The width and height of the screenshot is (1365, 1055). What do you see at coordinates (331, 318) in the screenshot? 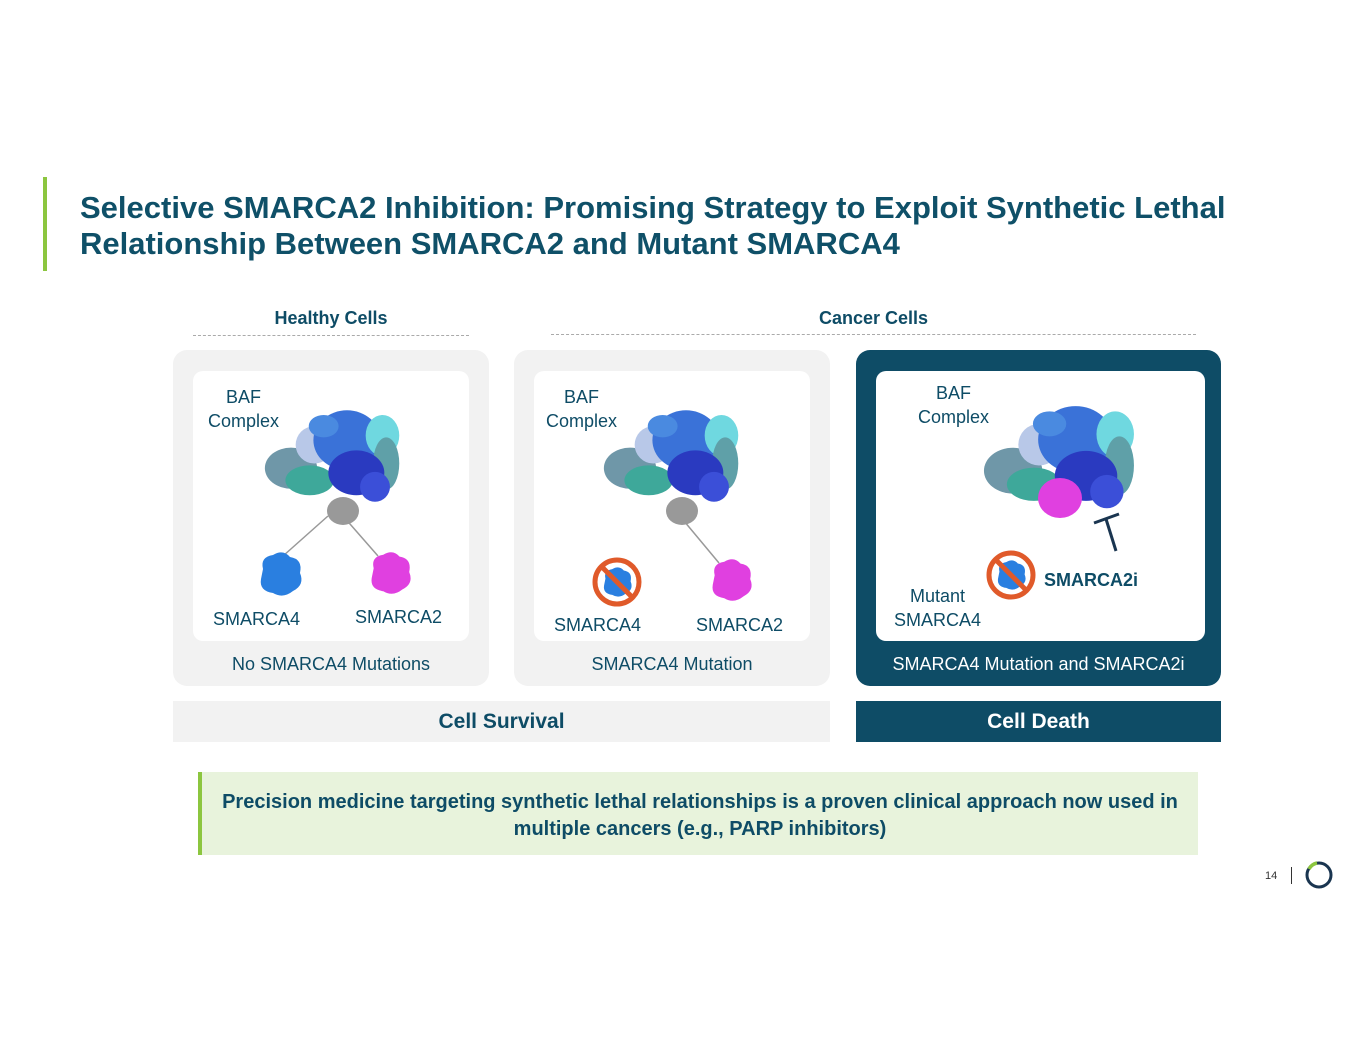
I see `section-label-healthy: Healthy Cells` at bounding box center [331, 318].